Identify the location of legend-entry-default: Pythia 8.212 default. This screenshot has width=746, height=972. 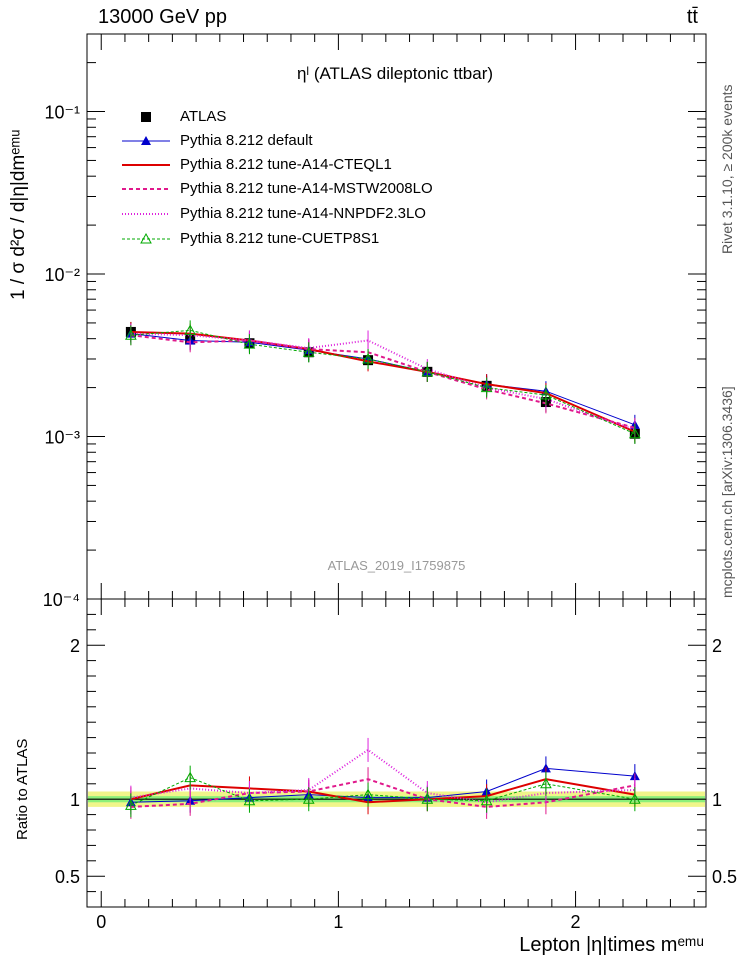
(246, 140).